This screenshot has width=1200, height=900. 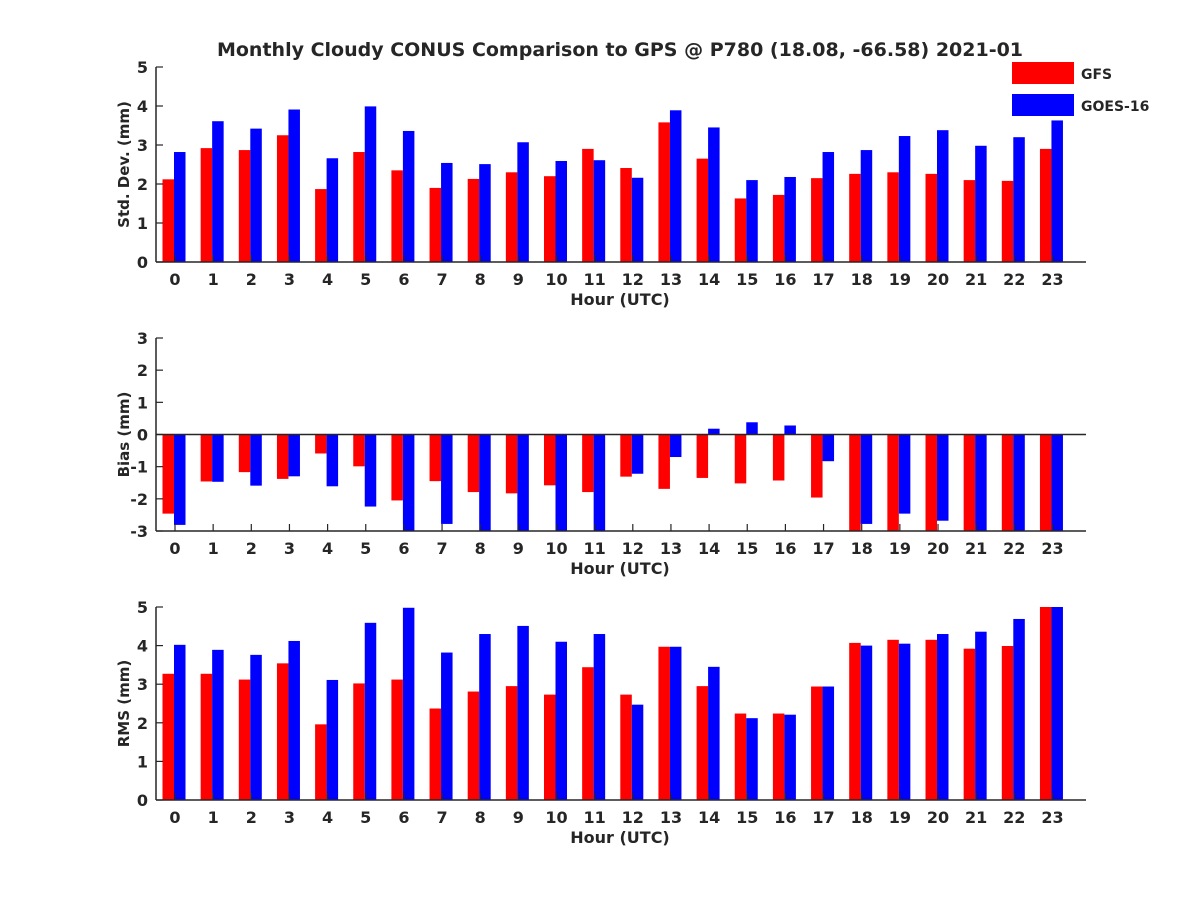 What do you see at coordinates (397, 467) in the screenshot?
I see `bar-gfs-p1-h6` at bounding box center [397, 467].